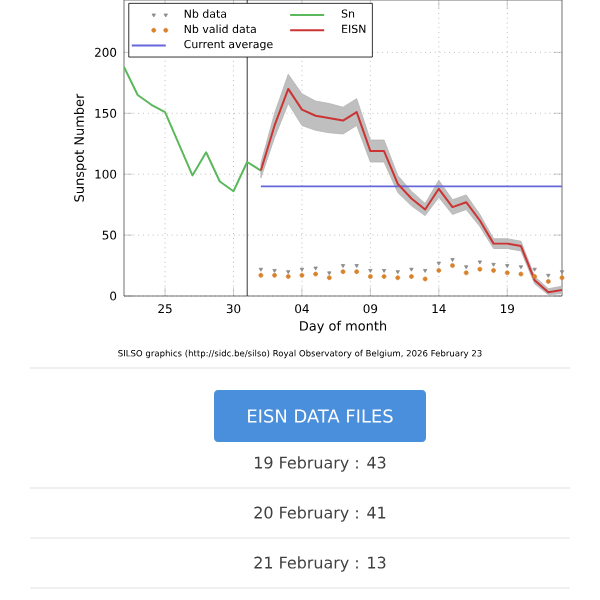 The height and width of the screenshot is (600, 600). Describe the element at coordinates (320, 416) in the screenshot. I see `text: EISN DATA FILES` at that location.